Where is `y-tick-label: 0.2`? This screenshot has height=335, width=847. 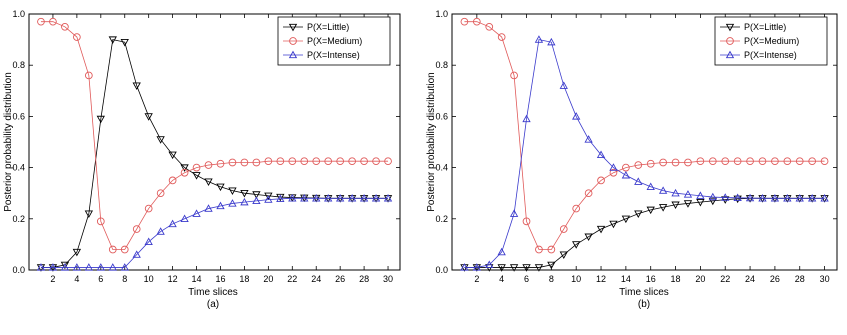
y-tick-label: 0.2 is located at coordinates (18, 219).